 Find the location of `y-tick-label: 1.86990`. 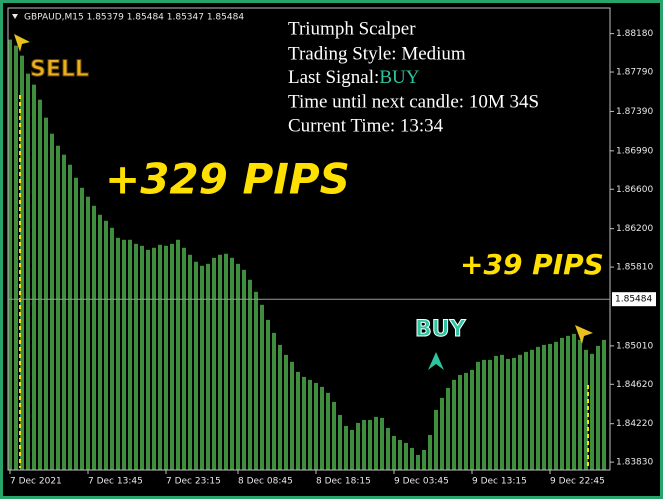

y-tick-label: 1.86990 is located at coordinates (634, 151).